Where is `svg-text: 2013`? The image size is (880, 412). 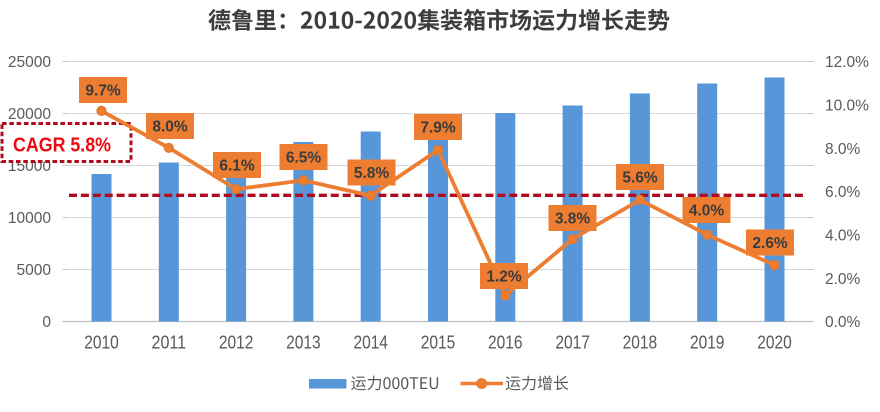
svg-text: 2013 is located at coordinates (303, 343).